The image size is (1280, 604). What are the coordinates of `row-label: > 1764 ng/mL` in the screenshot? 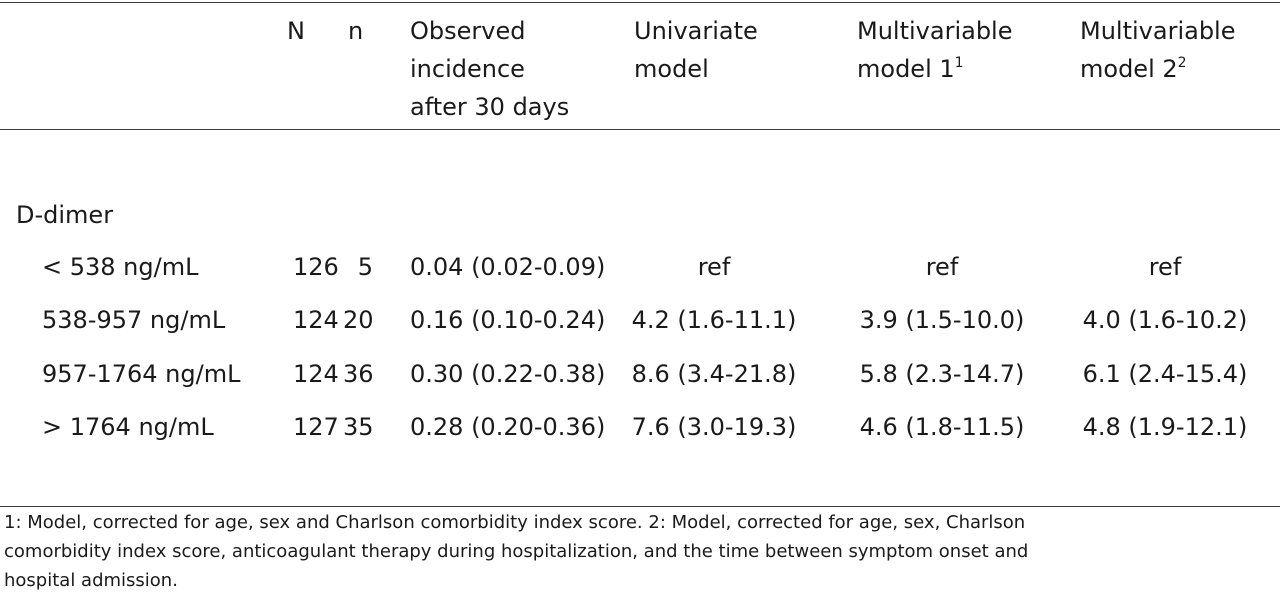 It's located at (128, 427).